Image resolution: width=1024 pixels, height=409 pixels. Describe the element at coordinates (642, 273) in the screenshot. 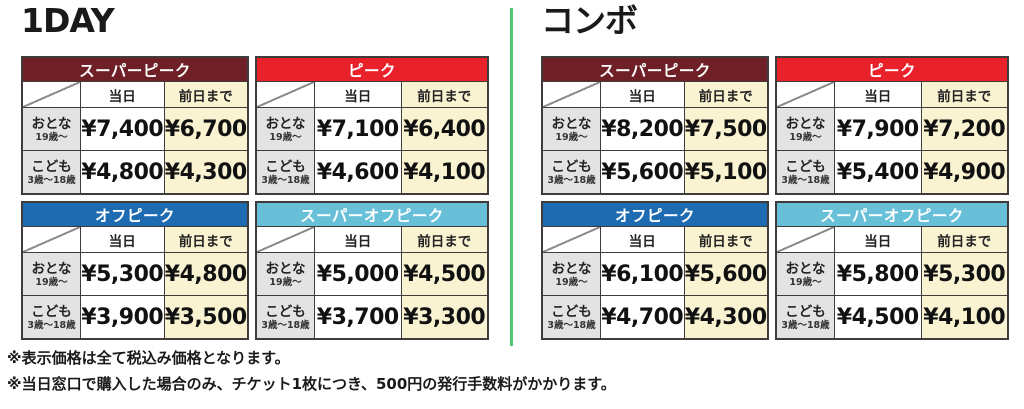

I see `price-adult-same-day: ¥6,100` at that location.